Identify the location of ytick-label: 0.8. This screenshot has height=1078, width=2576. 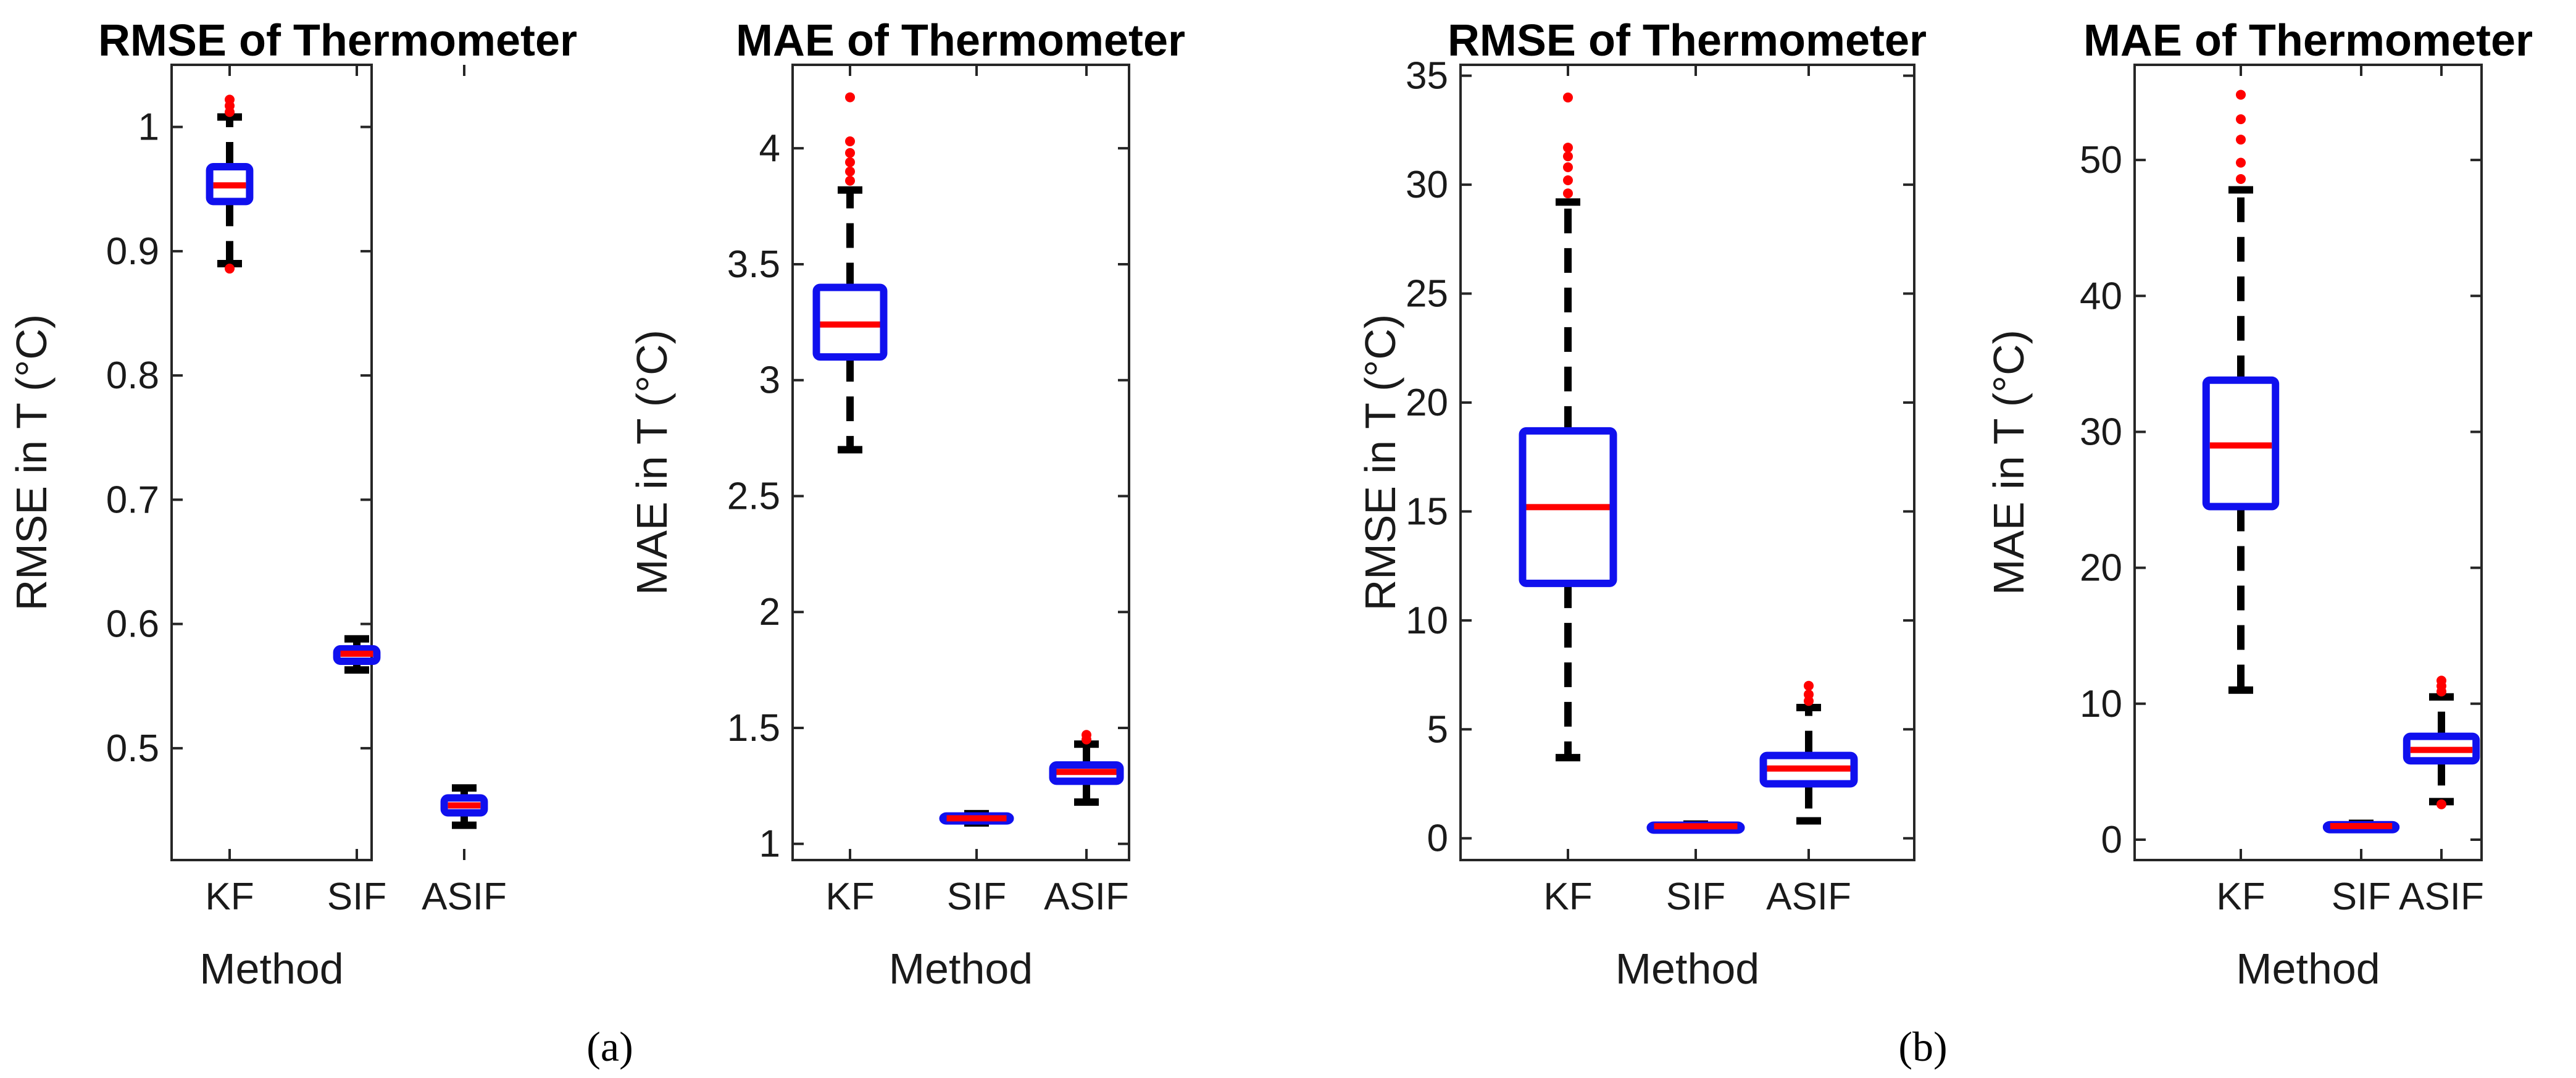
(132, 376).